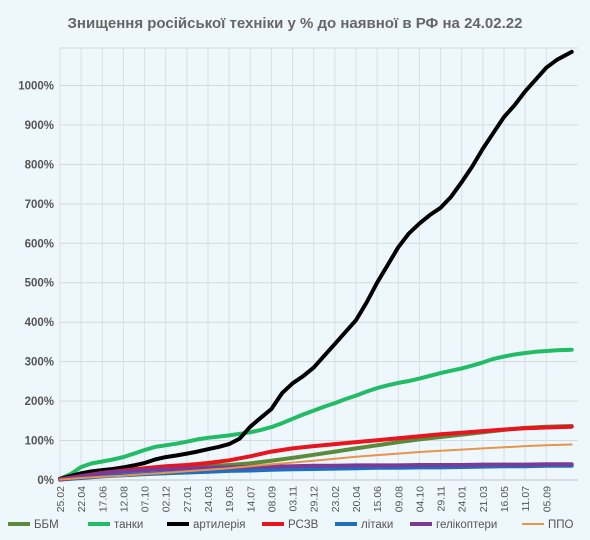 This screenshot has width=590, height=540. I want to click on x-tick-label: 20.04, so click(357, 499).